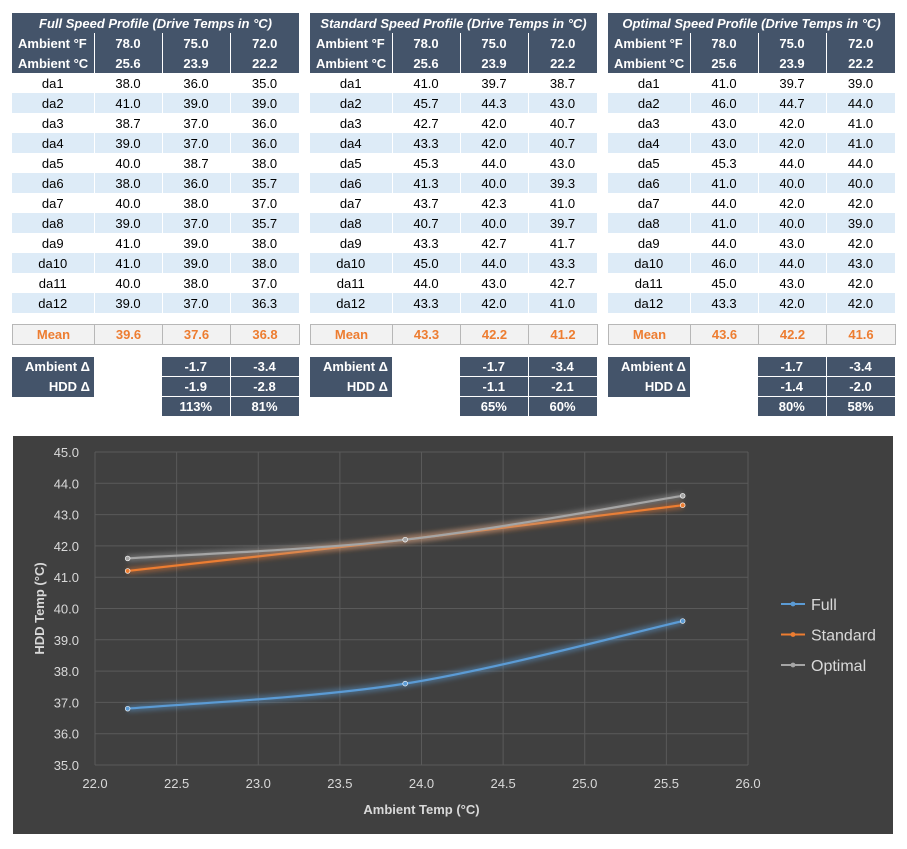 This screenshot has width=907, height=849. Describe the element at coordinates (861, 334) in the screenshot. I see `mean-value: 41.6` at that location.